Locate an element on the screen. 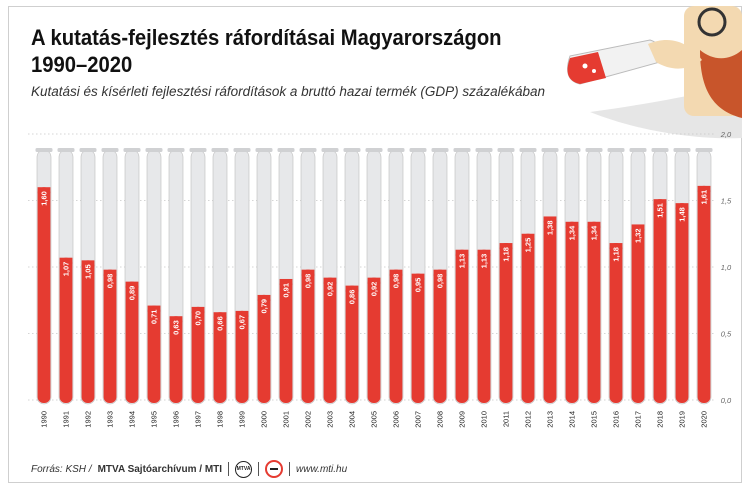  x-tick-label: 2002 is located at coordinates (308, 419).